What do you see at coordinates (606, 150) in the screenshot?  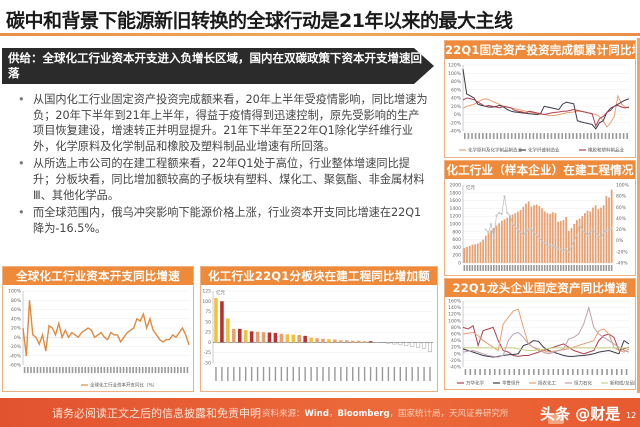 I see `svg-text: 橡胶和塑料制品业` at bounding box center [606, 150].